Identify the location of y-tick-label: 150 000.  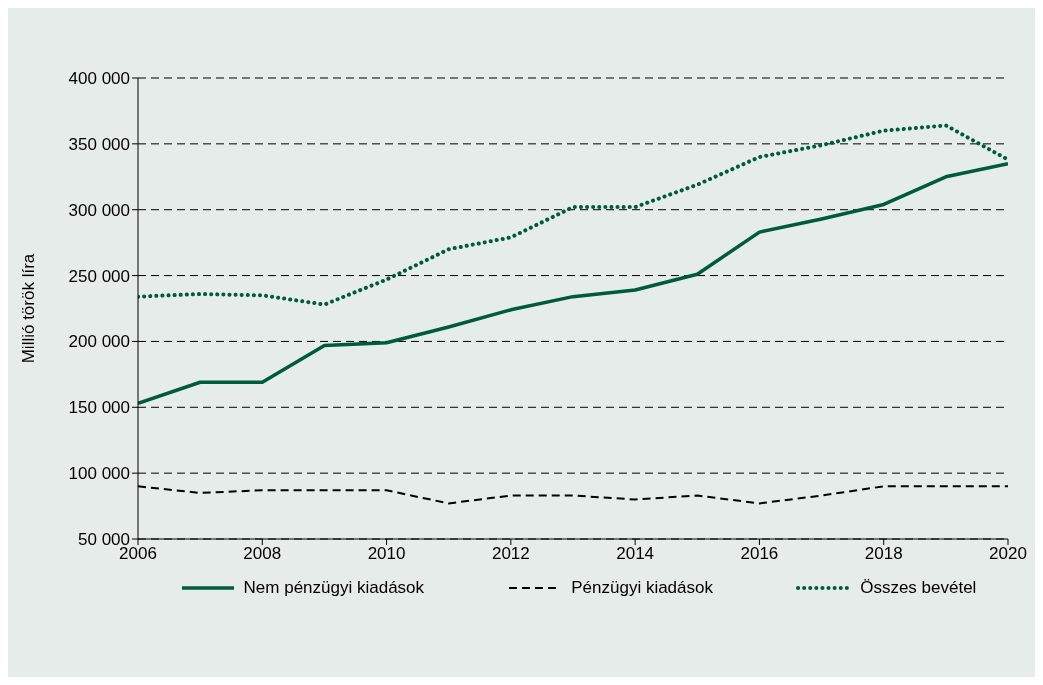
(99, 408).